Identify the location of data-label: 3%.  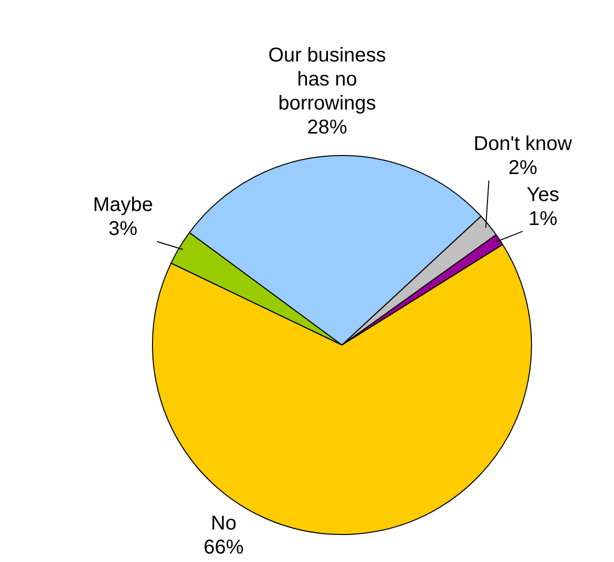
(123, 229).